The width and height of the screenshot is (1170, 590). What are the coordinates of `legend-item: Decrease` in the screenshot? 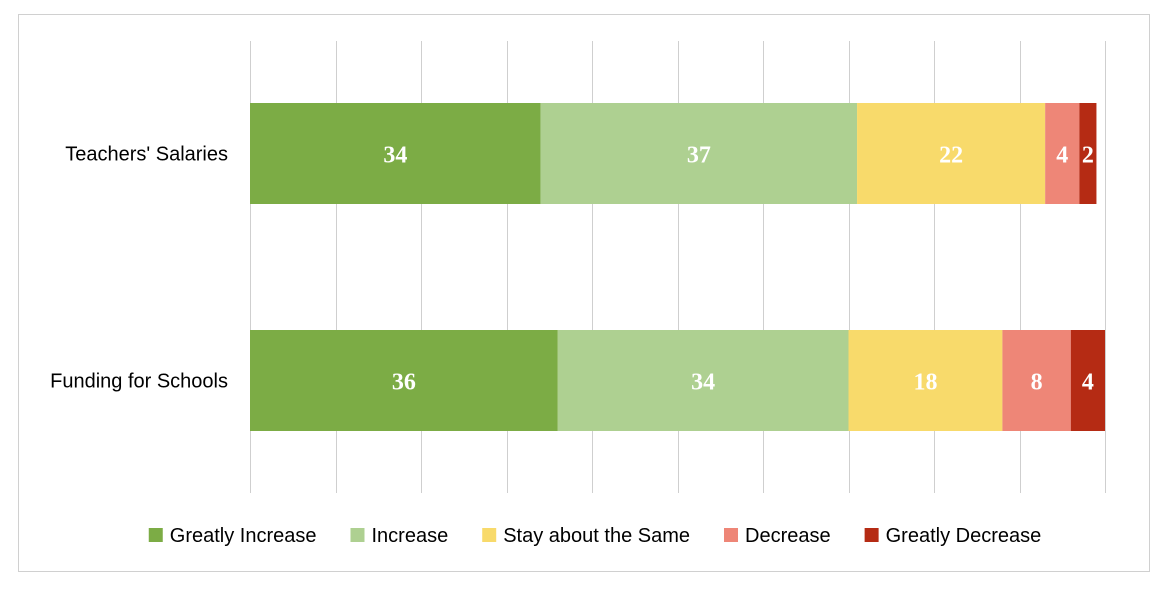 It's located at (777, 536).